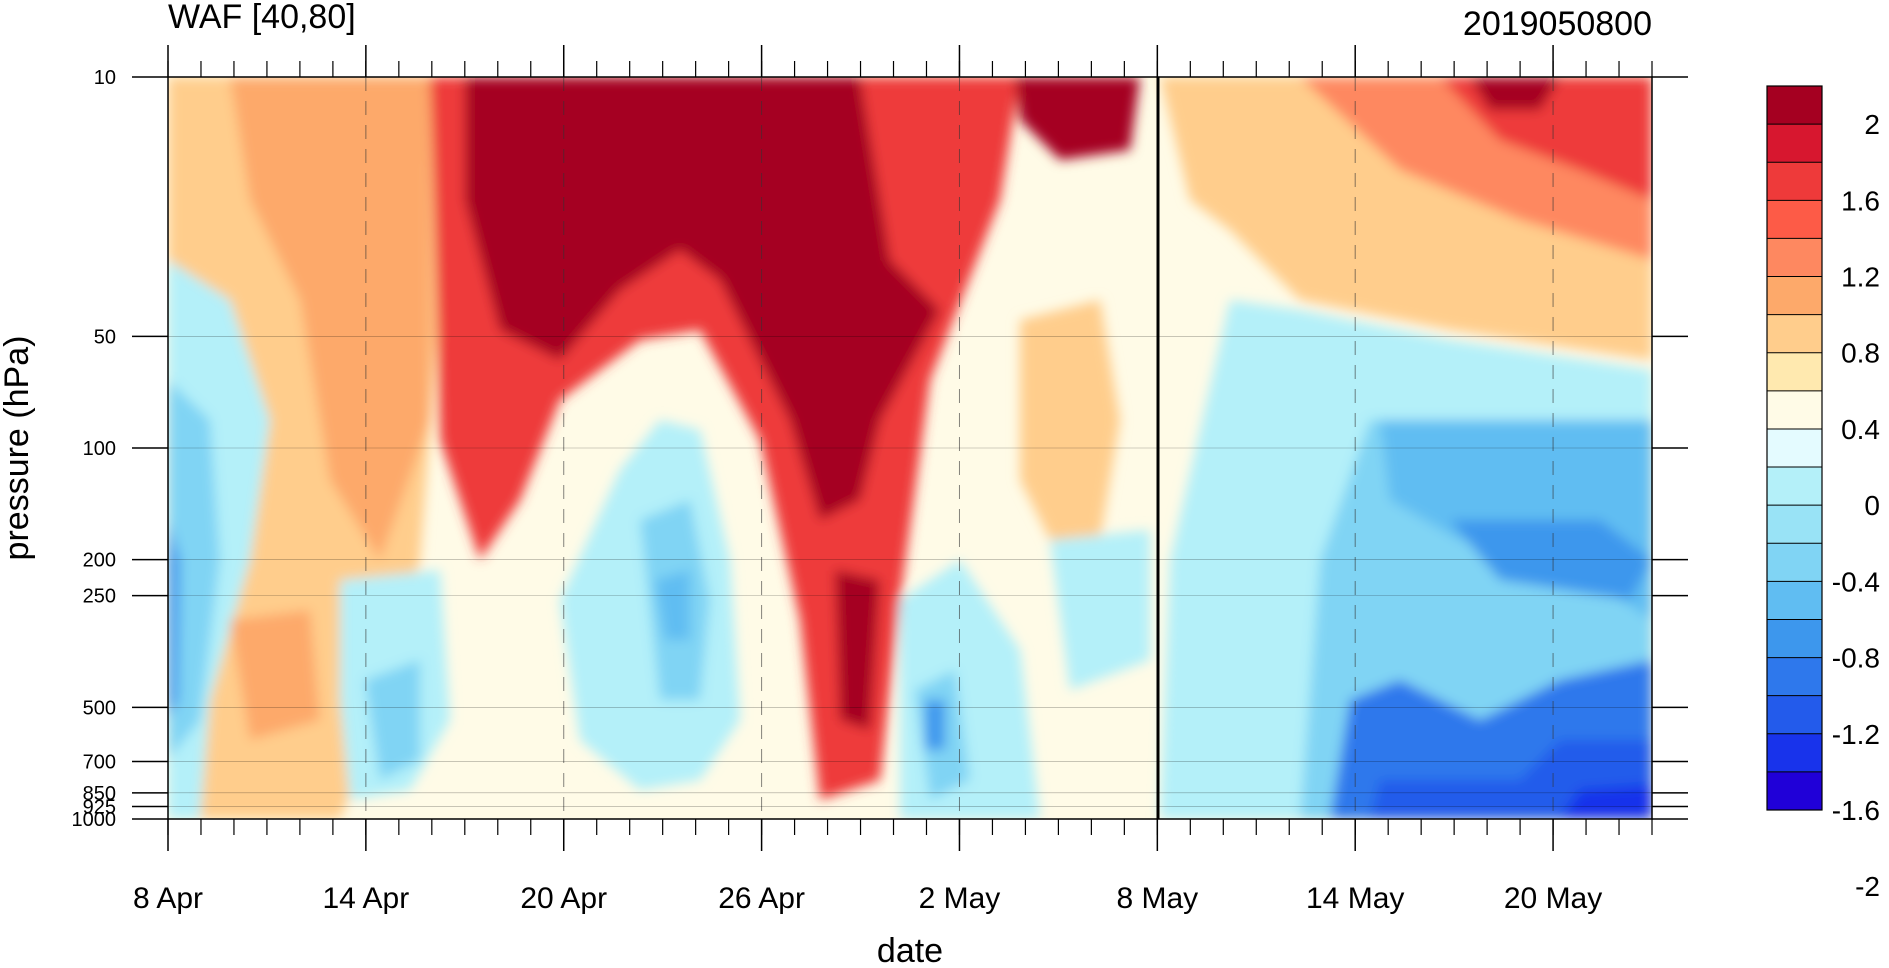  What do you see at coordinates (99, 763) in the screenshot?
I see `y-tick-label: 700` at bounding box center [99, 763].